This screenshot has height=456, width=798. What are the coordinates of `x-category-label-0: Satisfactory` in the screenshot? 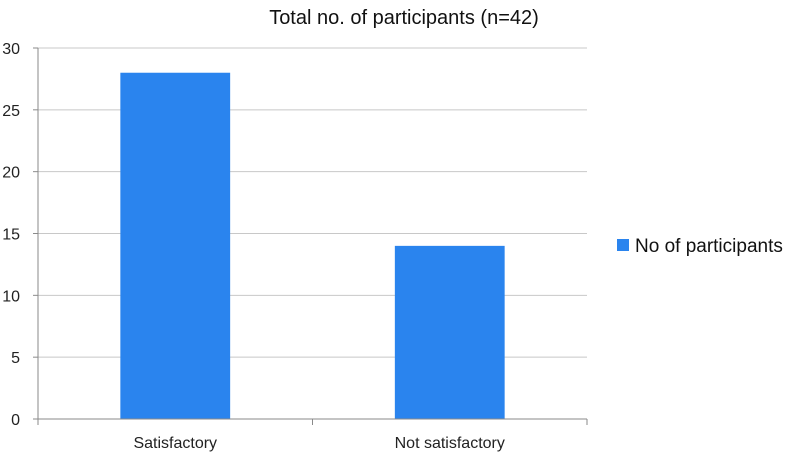 It's located at (175, 443).